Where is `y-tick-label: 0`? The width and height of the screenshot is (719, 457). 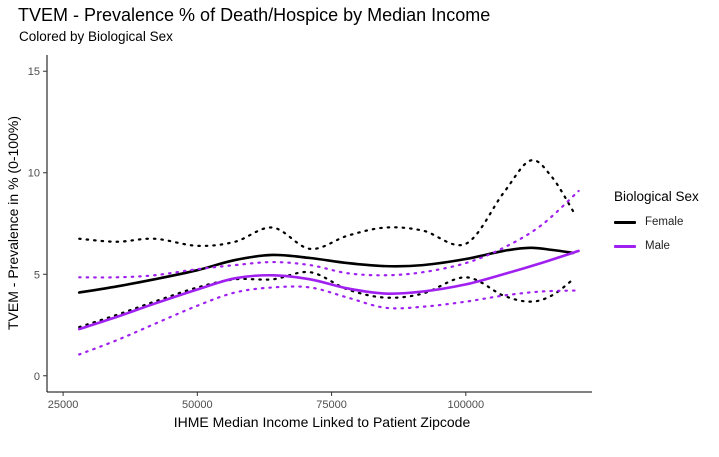 y-tick-label: 0 is located at coordinates (37, 377).